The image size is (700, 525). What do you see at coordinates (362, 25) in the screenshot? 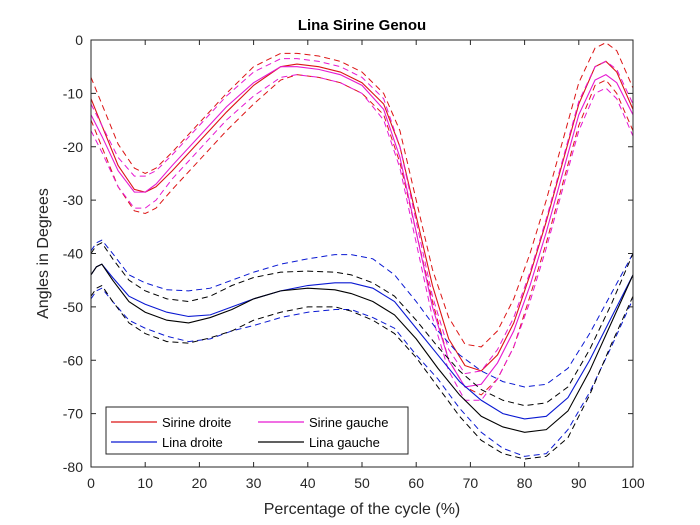
I see `chart-title: Lina Sirine Genou` at bounding box center [362, 25].